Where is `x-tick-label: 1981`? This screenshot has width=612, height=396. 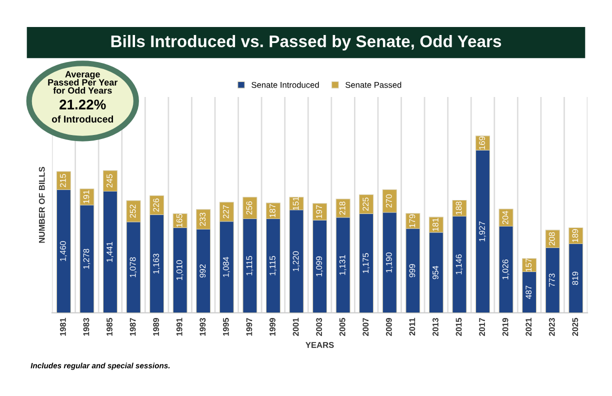 x-tick-label: 1981 is located at coordinates (63, 327).